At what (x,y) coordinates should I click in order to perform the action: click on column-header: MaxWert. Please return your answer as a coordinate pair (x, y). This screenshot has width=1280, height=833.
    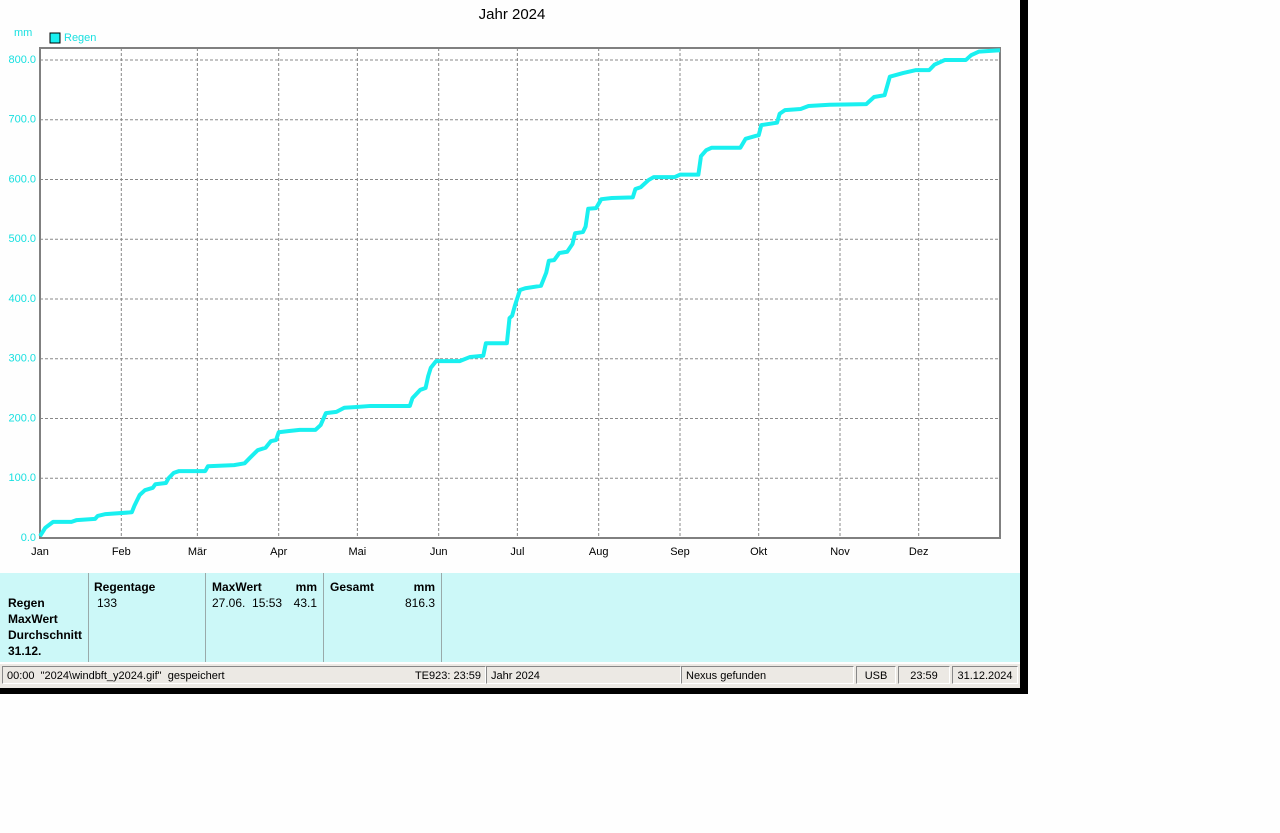
    Looking at the image, I should click on (237, 587).